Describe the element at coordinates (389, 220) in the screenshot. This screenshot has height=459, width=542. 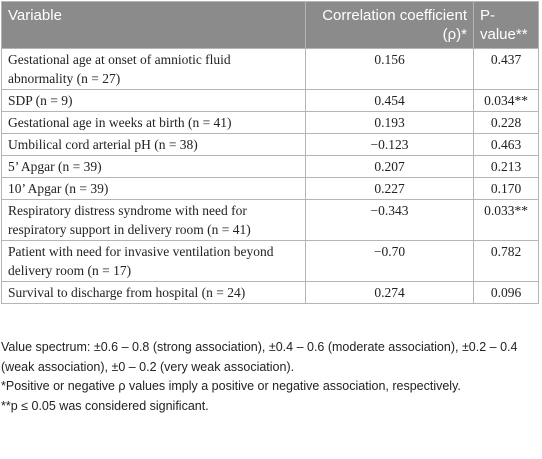
I see `value-cell: −0.343` at that location.